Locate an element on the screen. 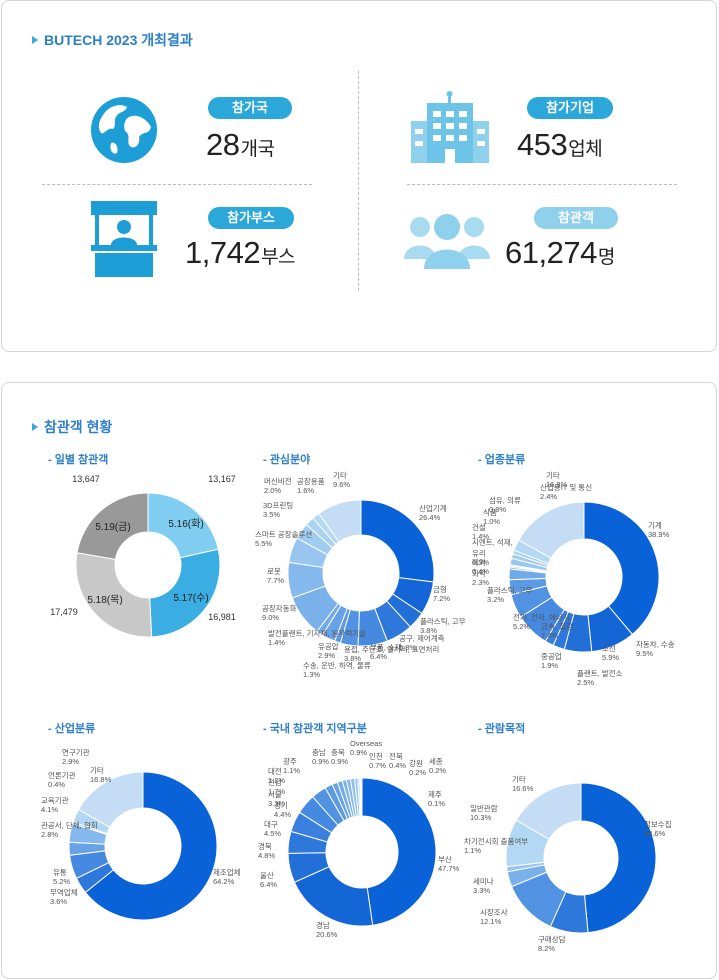  booths-value: 1,742부스 is located at coordinates (240, 252).